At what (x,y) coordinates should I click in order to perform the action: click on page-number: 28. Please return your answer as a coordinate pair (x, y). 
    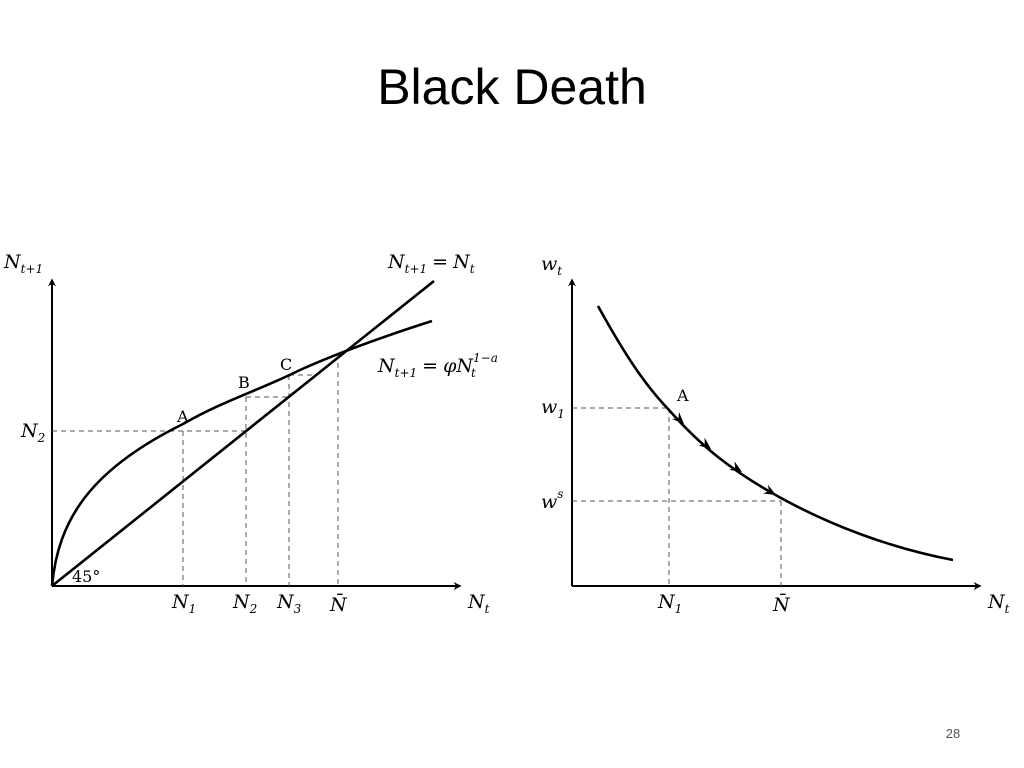
    Looking at the image, I should click on (953, 733).